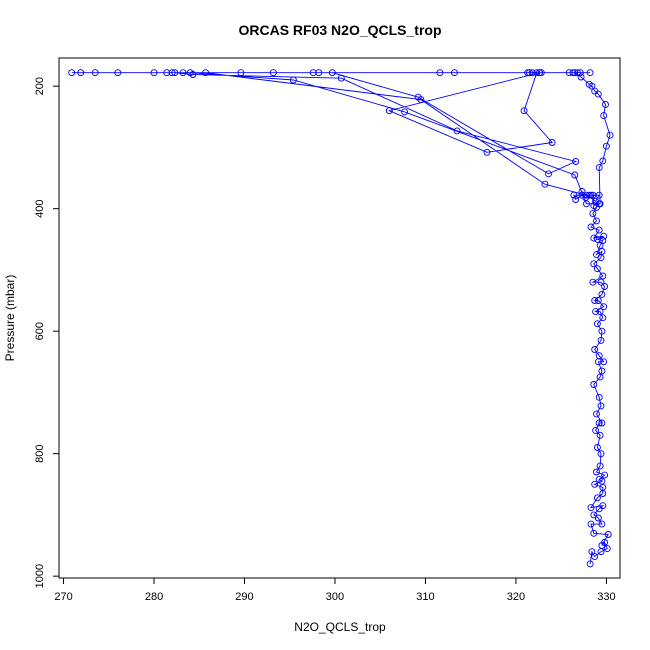 The height and width of the screenshot is (650, 650). What do you see at coordinates (63, 597) in the screenshot?
I see `x-tick-label: 270` at bounding box center [63, 597].